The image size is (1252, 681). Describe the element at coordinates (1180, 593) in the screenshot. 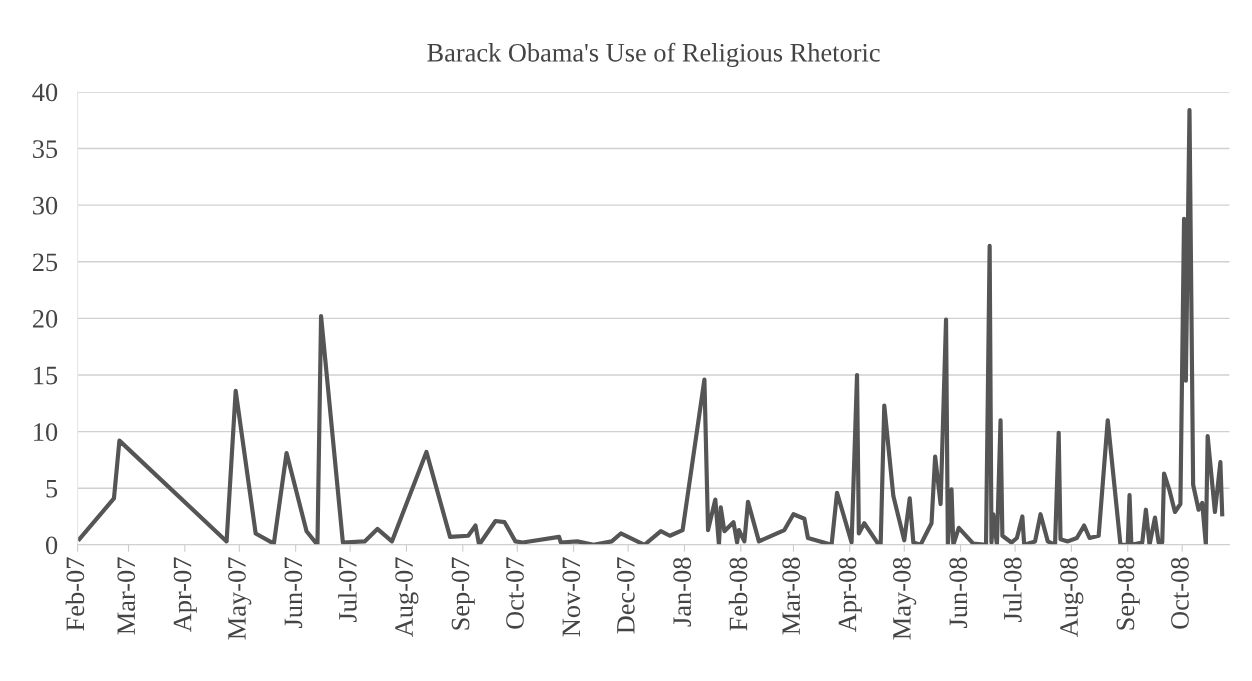

I see `x-tick-label: Oct-08` at that location.